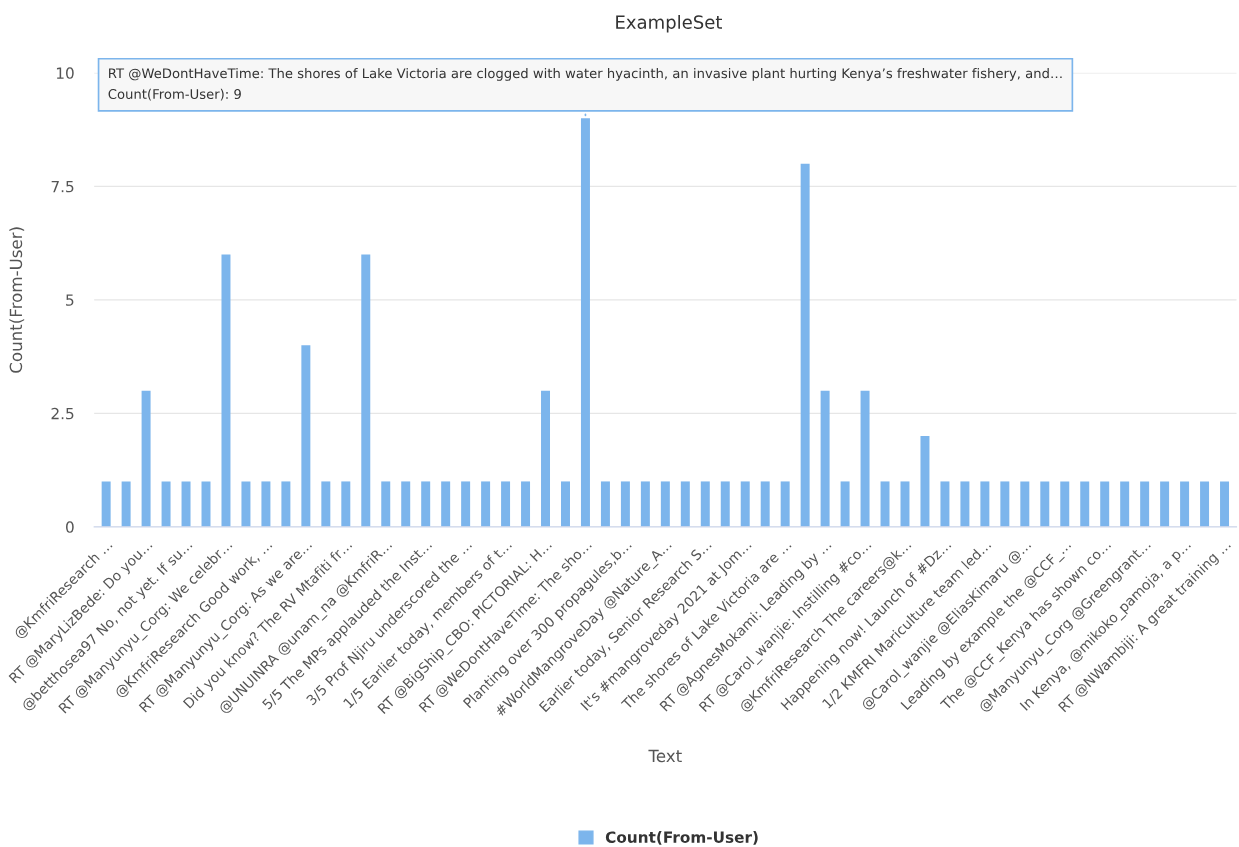 The width and height of the screenshot is (1239, 847). I want to click on annotation: RT @WeDontHaveTime: The shores of Lake Victoria are clogged with water hyacinth, an invasive plant hurting Kenya’s freshwater fishery, and… Count(From-User): 9, so click(585, 84).